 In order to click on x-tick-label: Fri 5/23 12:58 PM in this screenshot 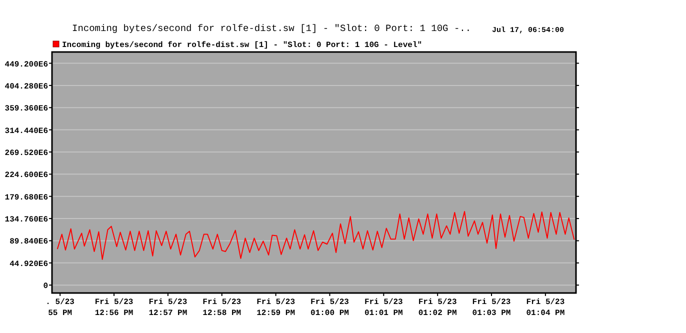, I will do `click(222, 308)`.